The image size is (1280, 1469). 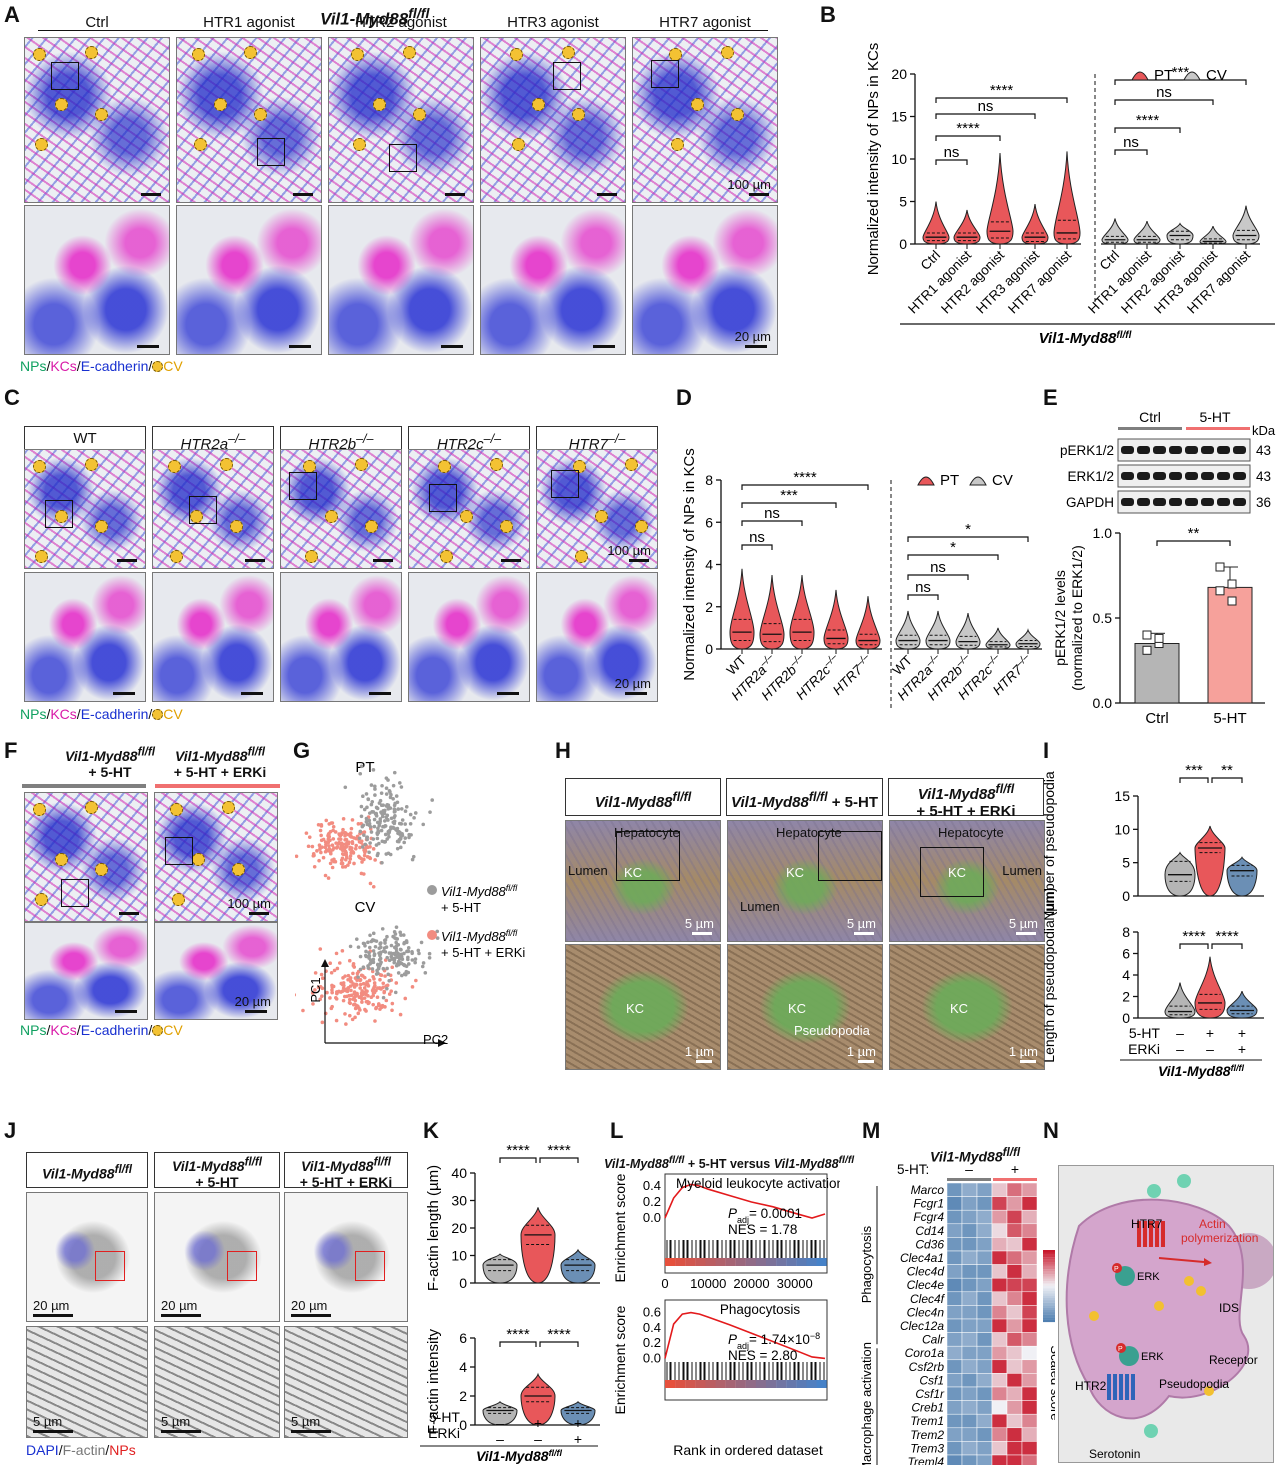 What do you see at coordinates (1184, 1181) in the screenshot?
I see `serotonin-icon` at bounding box center [1184, 1181].